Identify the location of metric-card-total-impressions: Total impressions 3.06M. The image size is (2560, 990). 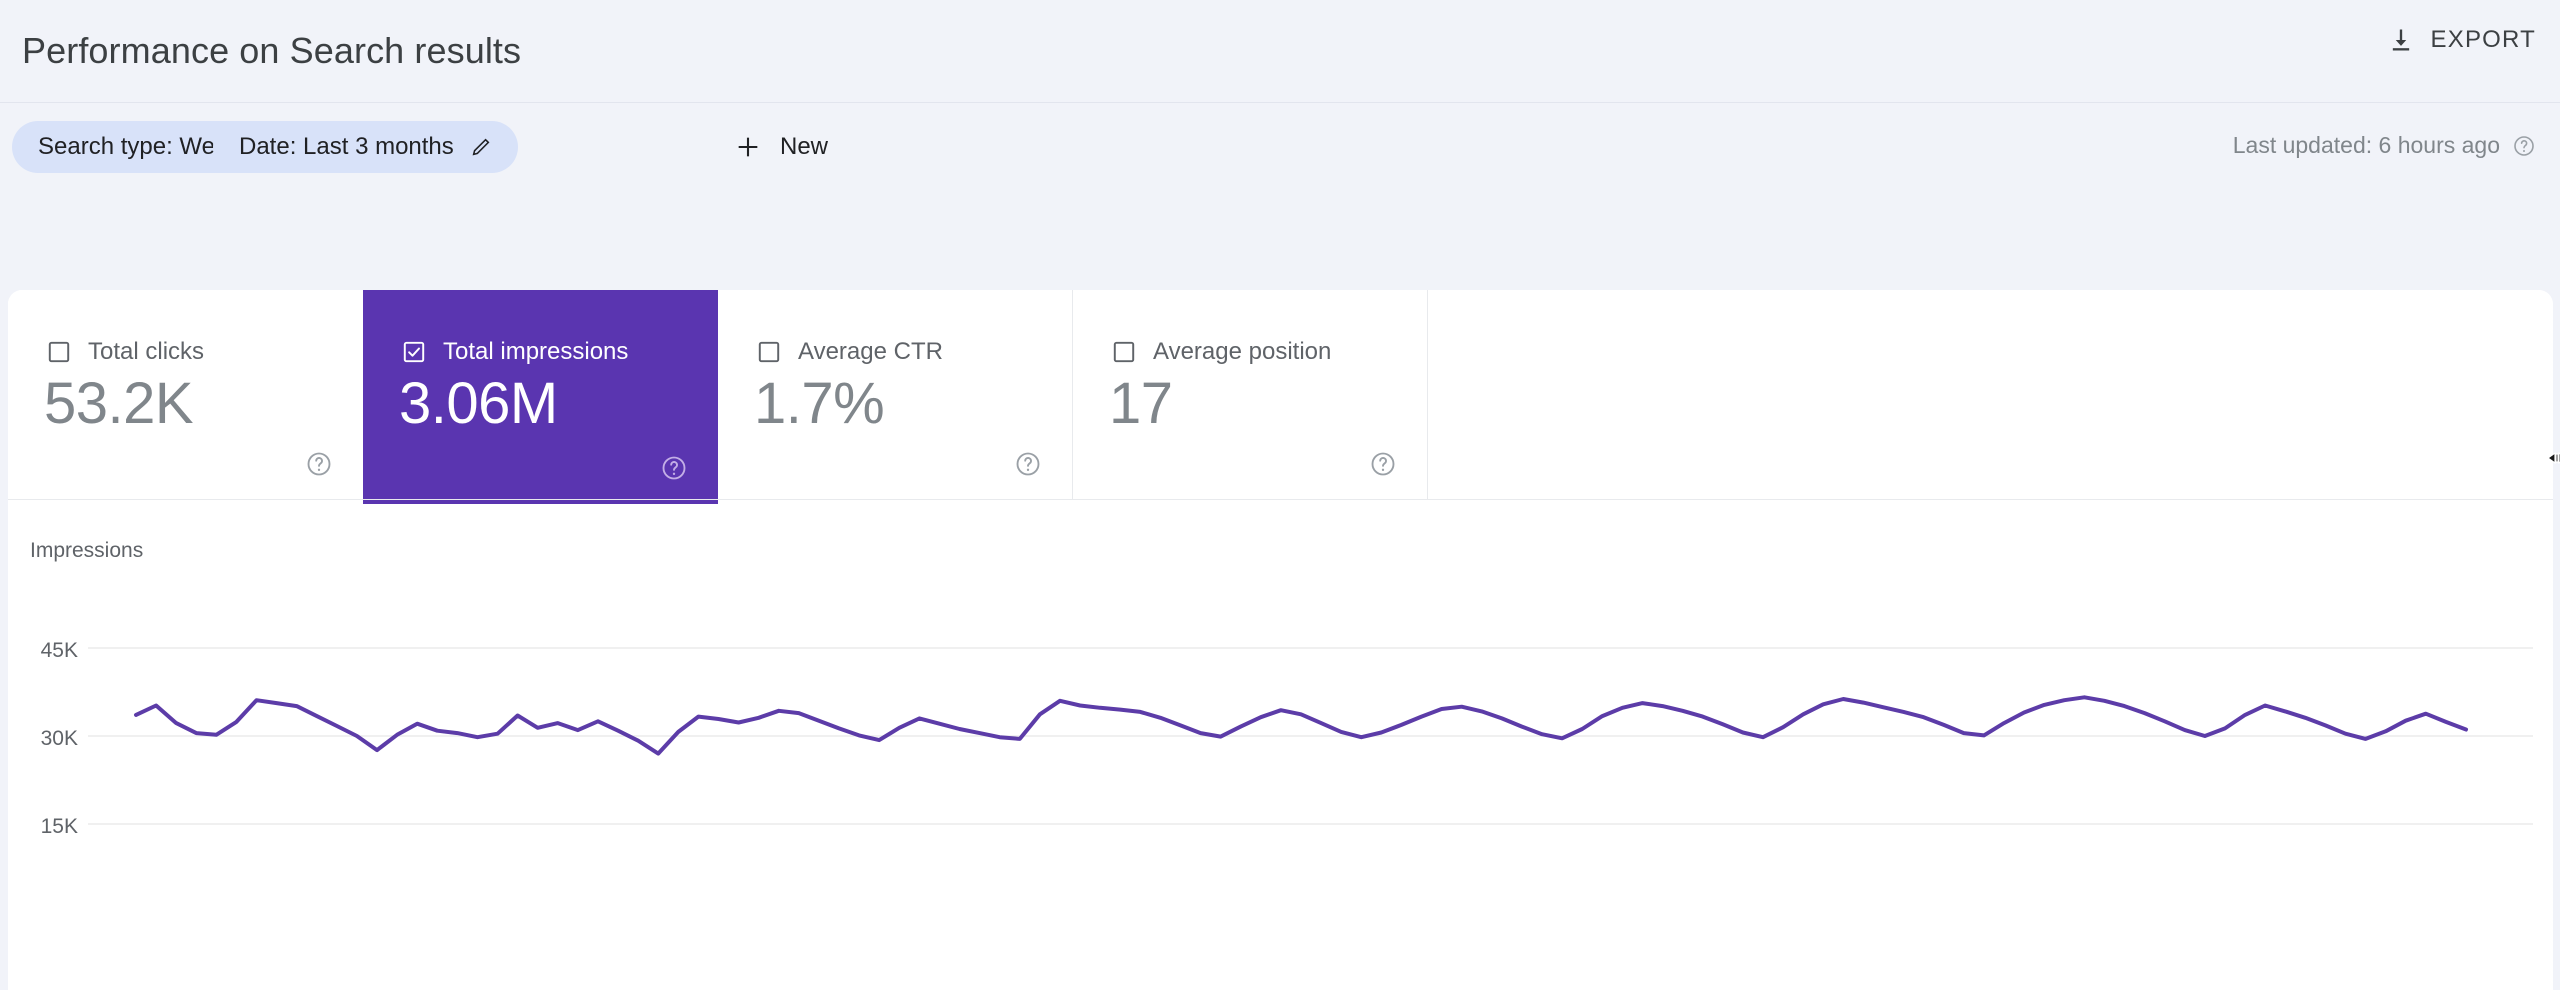
(540, 397).